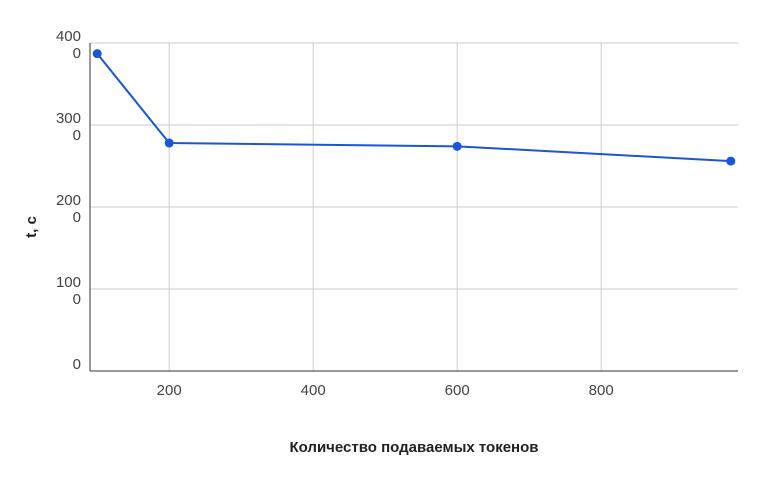  Describe the element at coordinates (457, 390) in the screenshot. I see `x-tick-label: 600` at that location.